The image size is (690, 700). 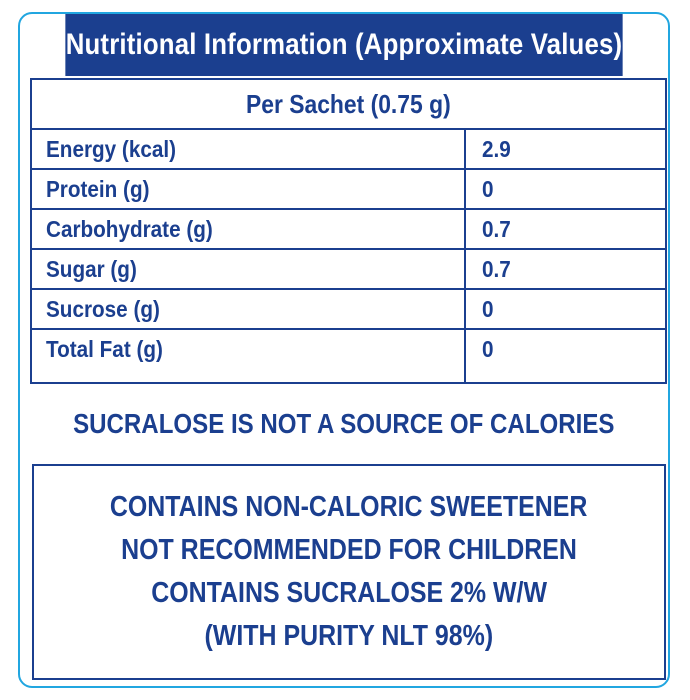 I want to click on table-row: Total Fat (g) 0, so click(x=348, y=350).